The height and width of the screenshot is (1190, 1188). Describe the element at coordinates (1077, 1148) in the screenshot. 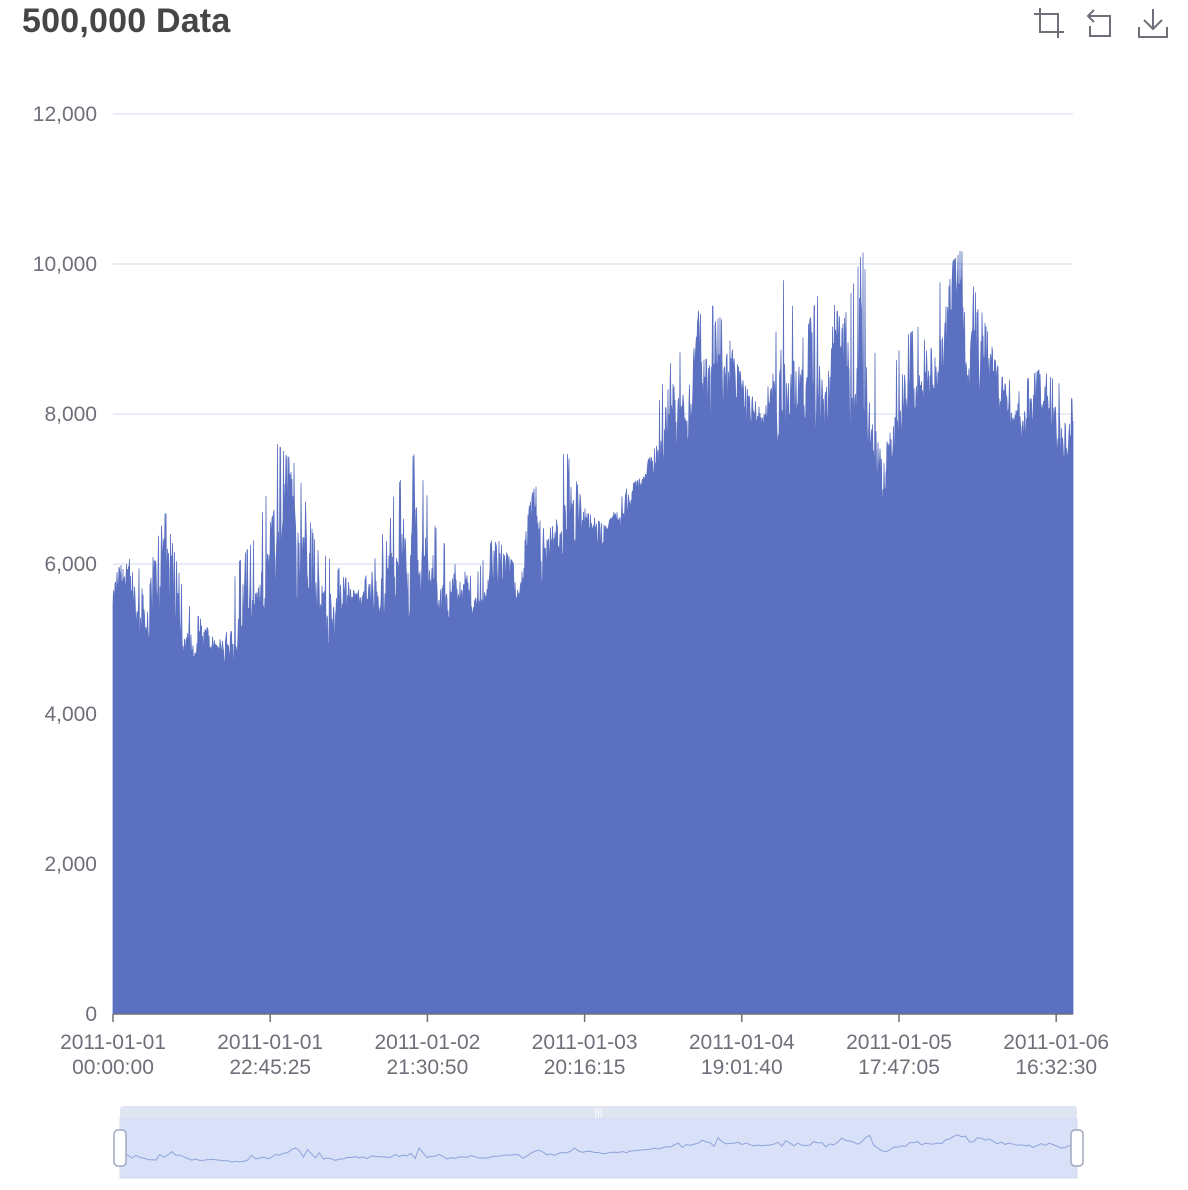

I see `zoom-end-handle` at that location.